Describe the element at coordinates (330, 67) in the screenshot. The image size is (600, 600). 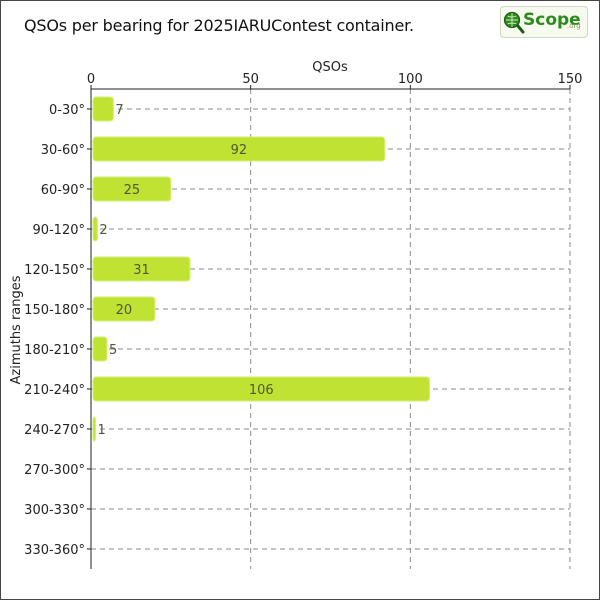
I see `x-axis-title: QSOs` at that location.